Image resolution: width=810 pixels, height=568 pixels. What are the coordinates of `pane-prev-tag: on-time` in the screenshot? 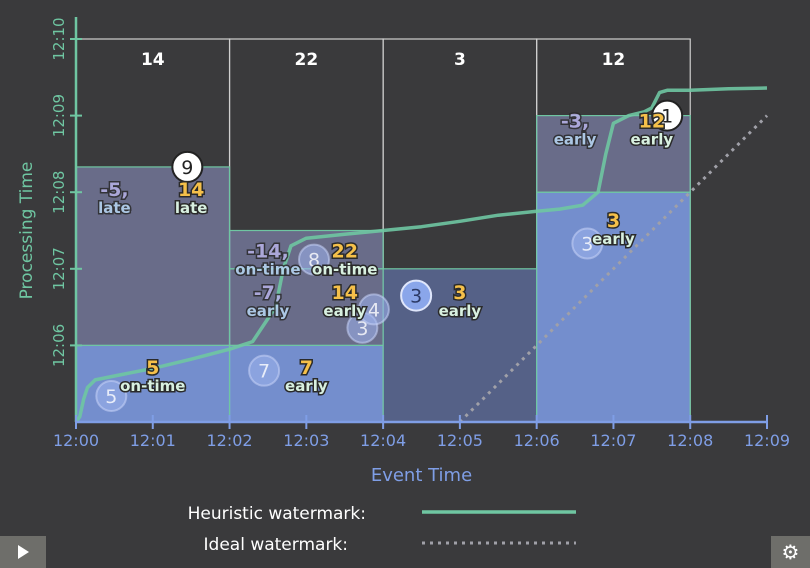 It's located at (267, 269).